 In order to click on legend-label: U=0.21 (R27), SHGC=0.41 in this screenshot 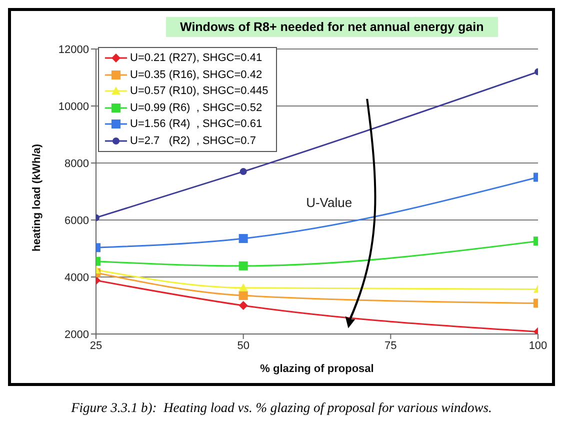, I will do `click(196, 58)`.